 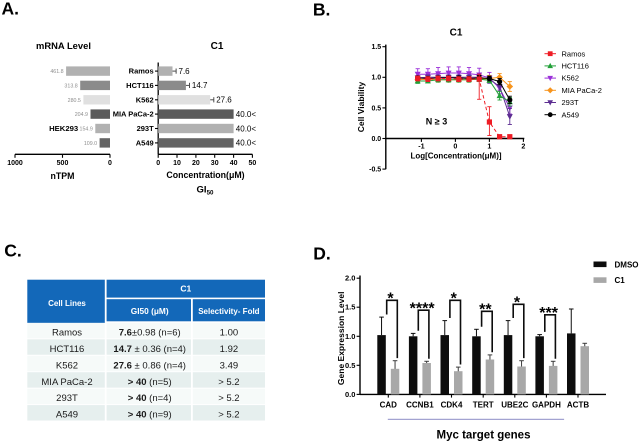 I want to click on svg-text: Gene Expression Level, so click(x=341, y=339).